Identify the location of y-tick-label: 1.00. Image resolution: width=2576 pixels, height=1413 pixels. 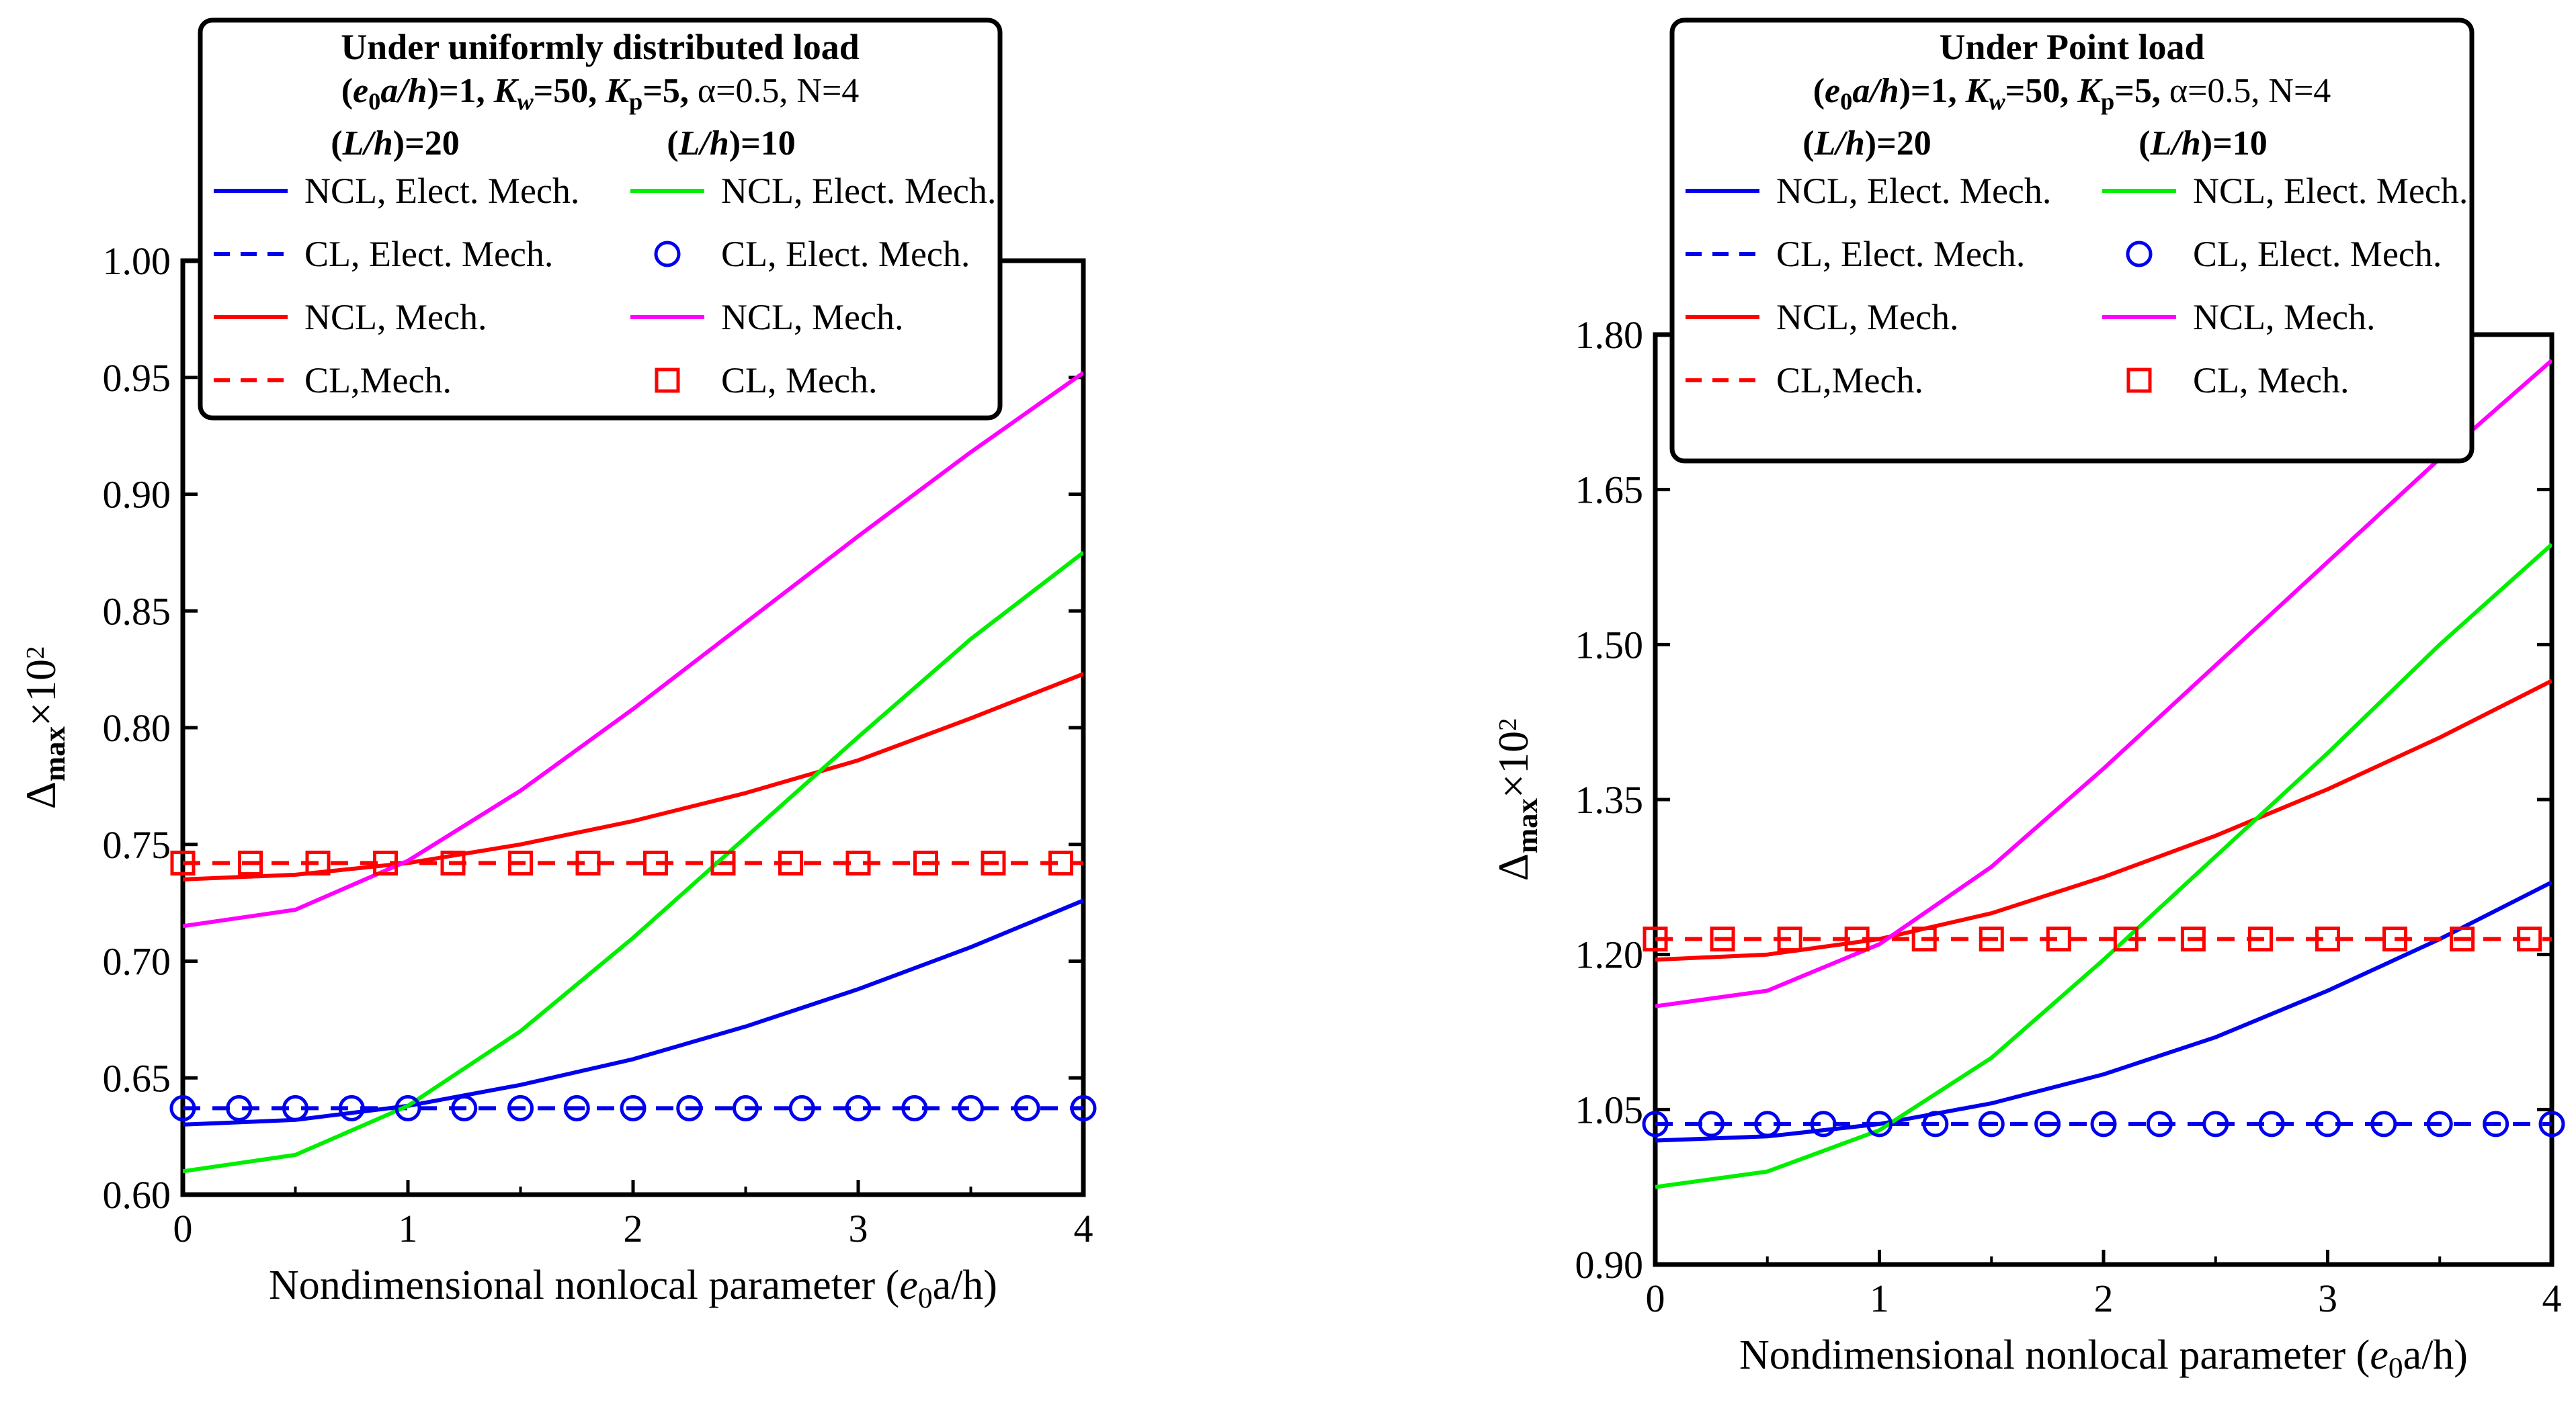
(137, 261).